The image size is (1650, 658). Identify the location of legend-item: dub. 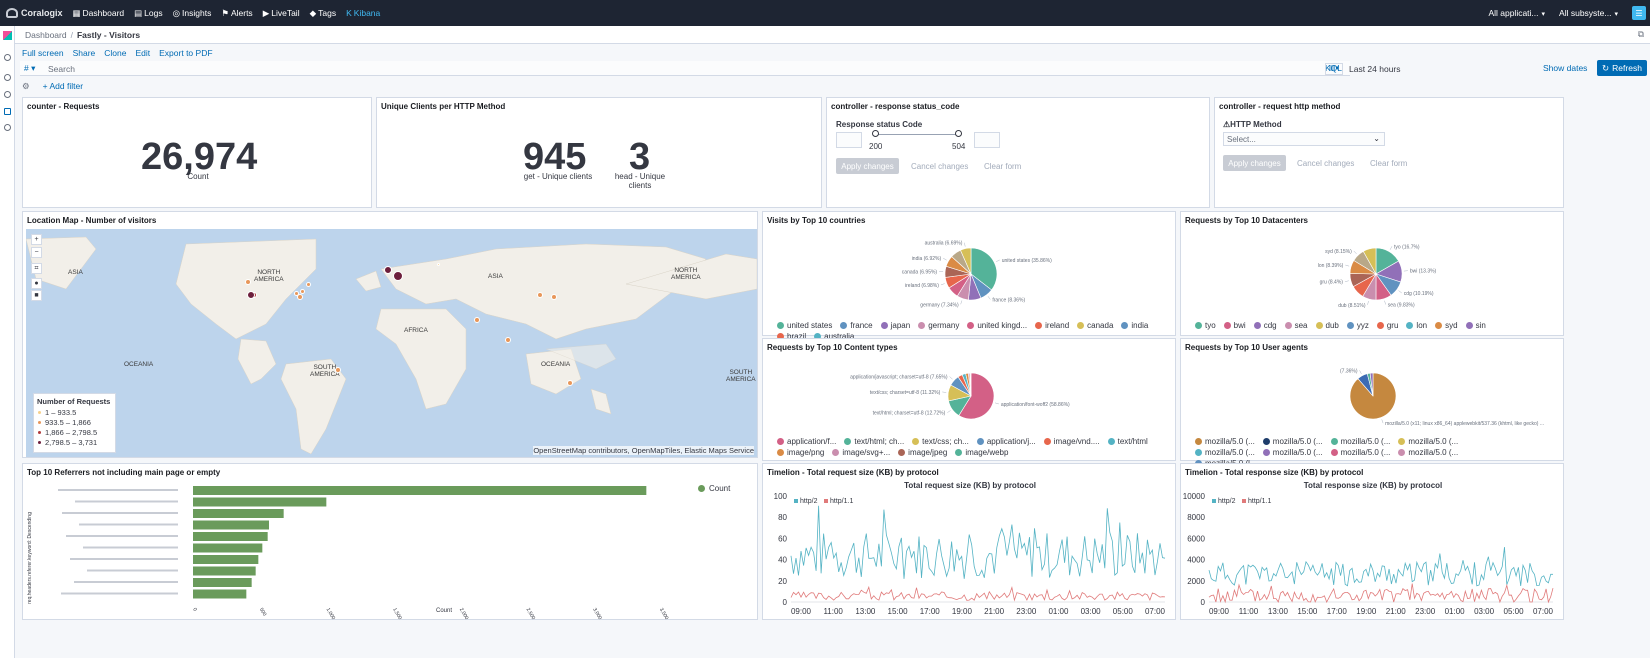
(1327, 325).